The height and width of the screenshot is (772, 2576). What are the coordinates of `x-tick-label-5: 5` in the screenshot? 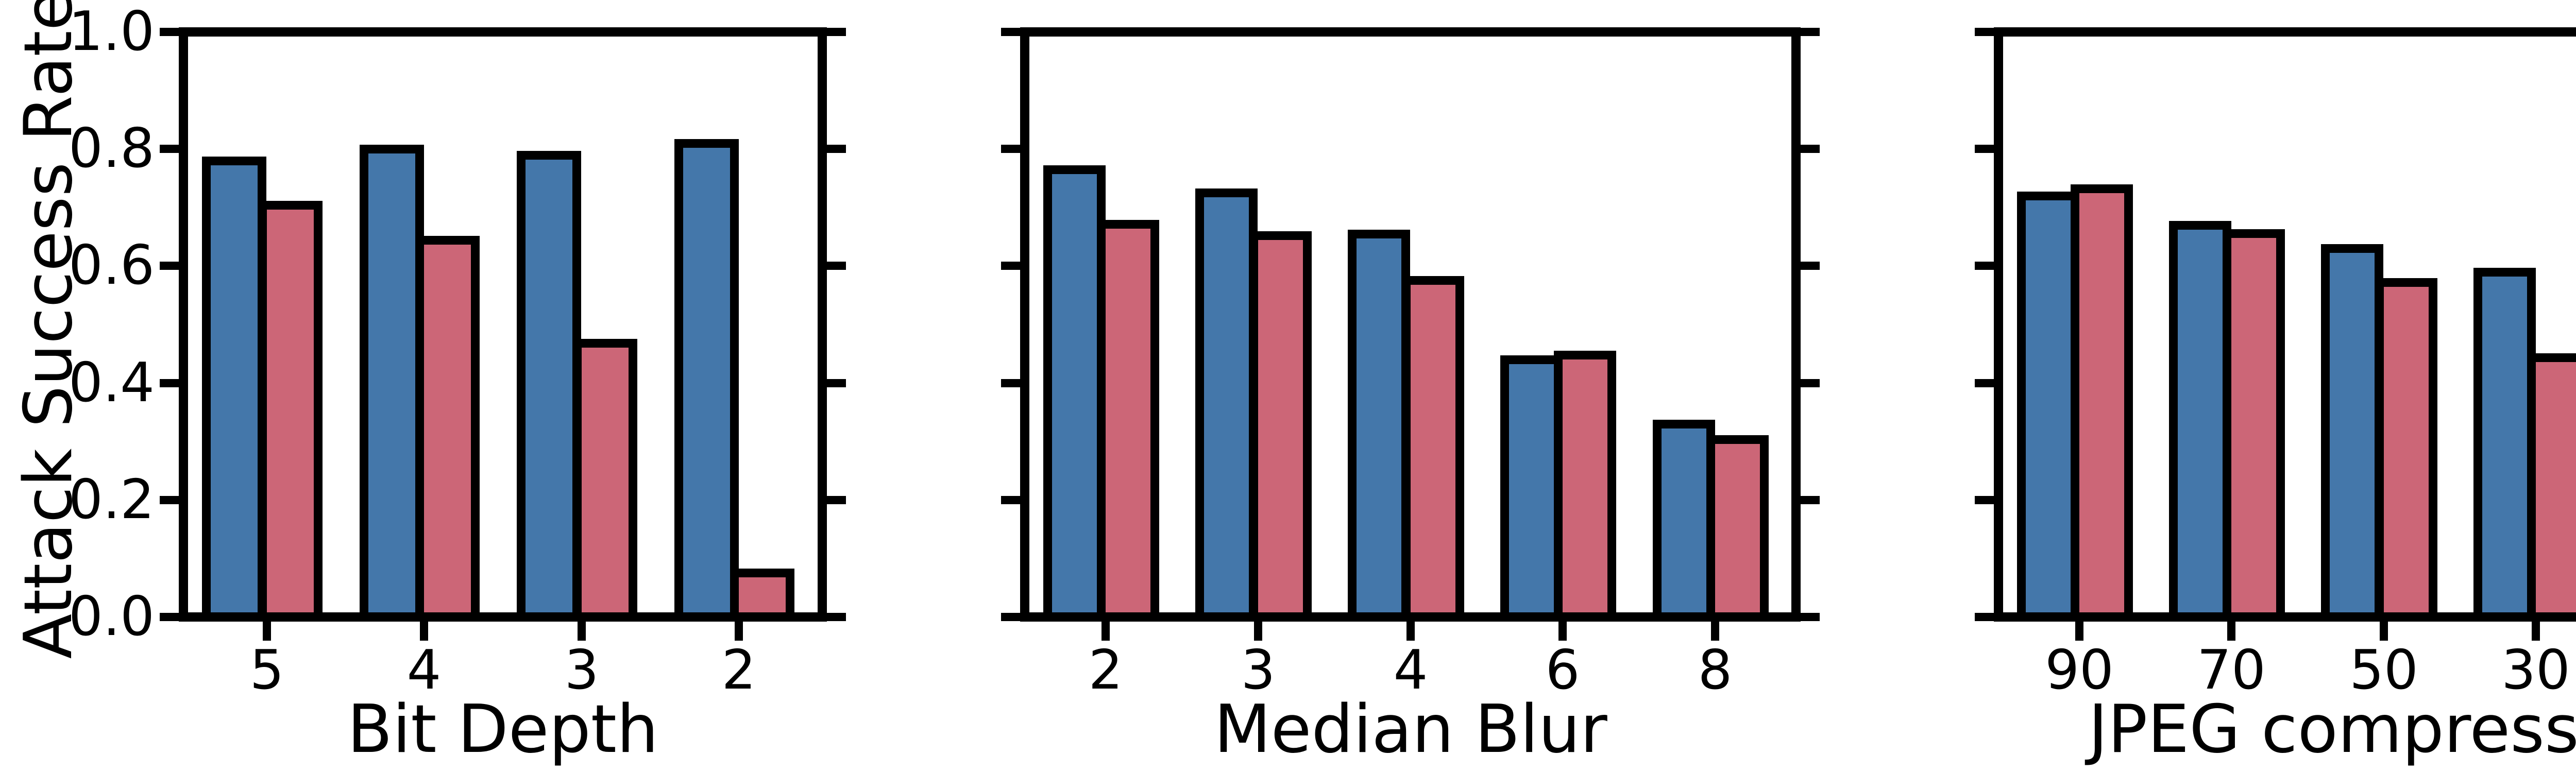 It's located at (266, 670).